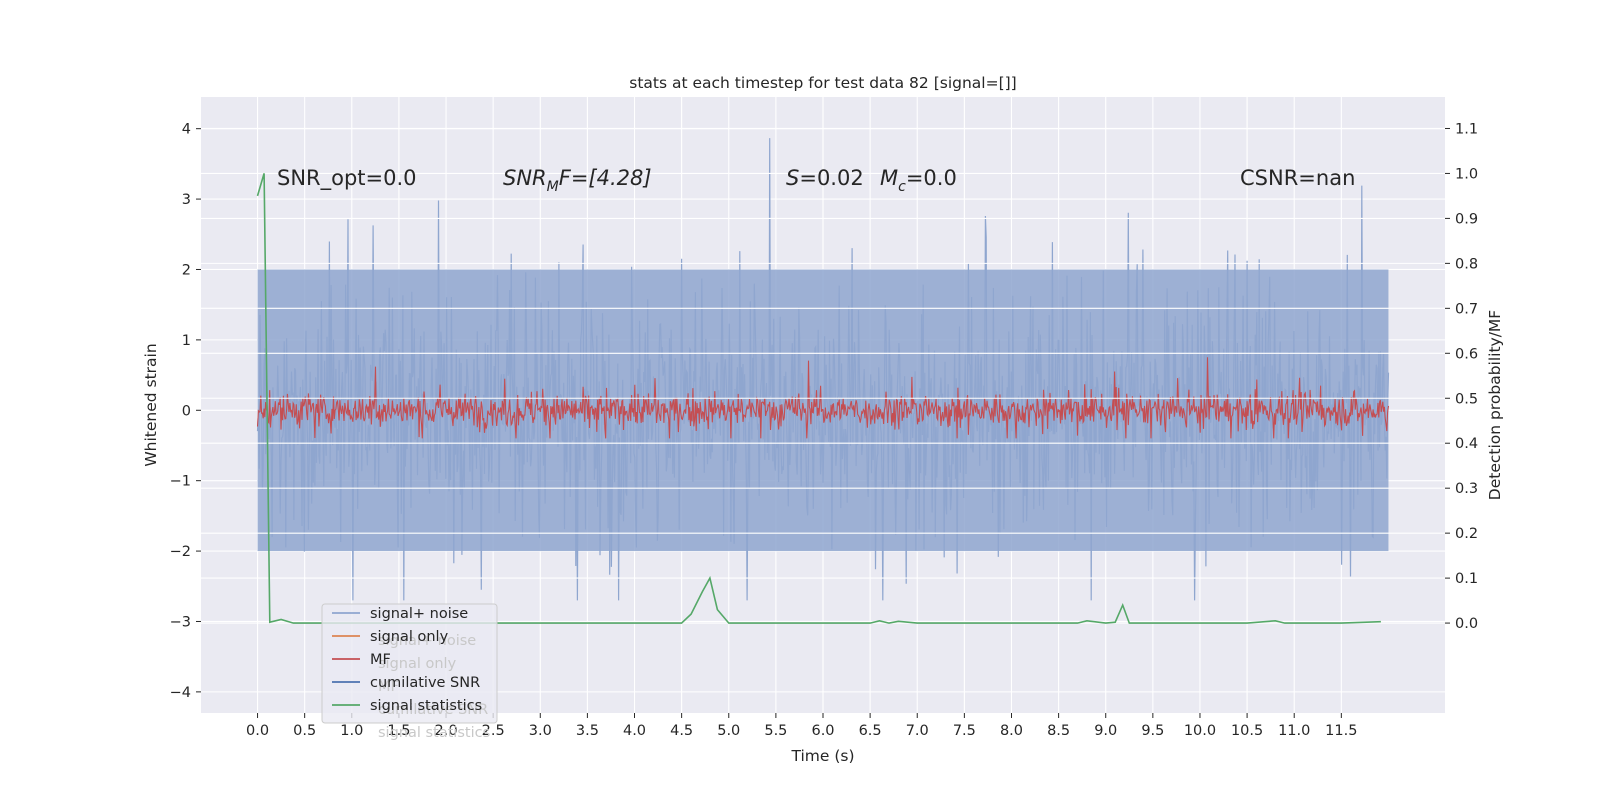  I want to click on y-tick-label-left: 1, so click(186, 341).